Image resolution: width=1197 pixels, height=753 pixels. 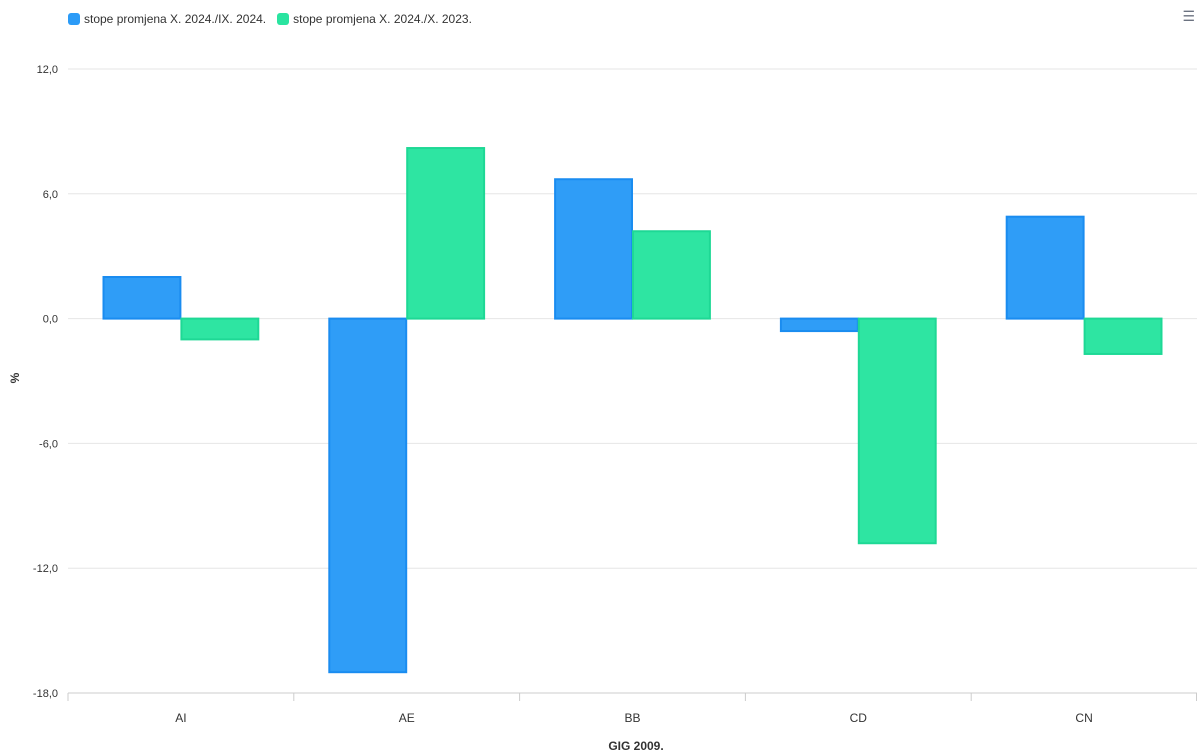 I want to click on bar-series-1-ae, so click(x=368, y=495).